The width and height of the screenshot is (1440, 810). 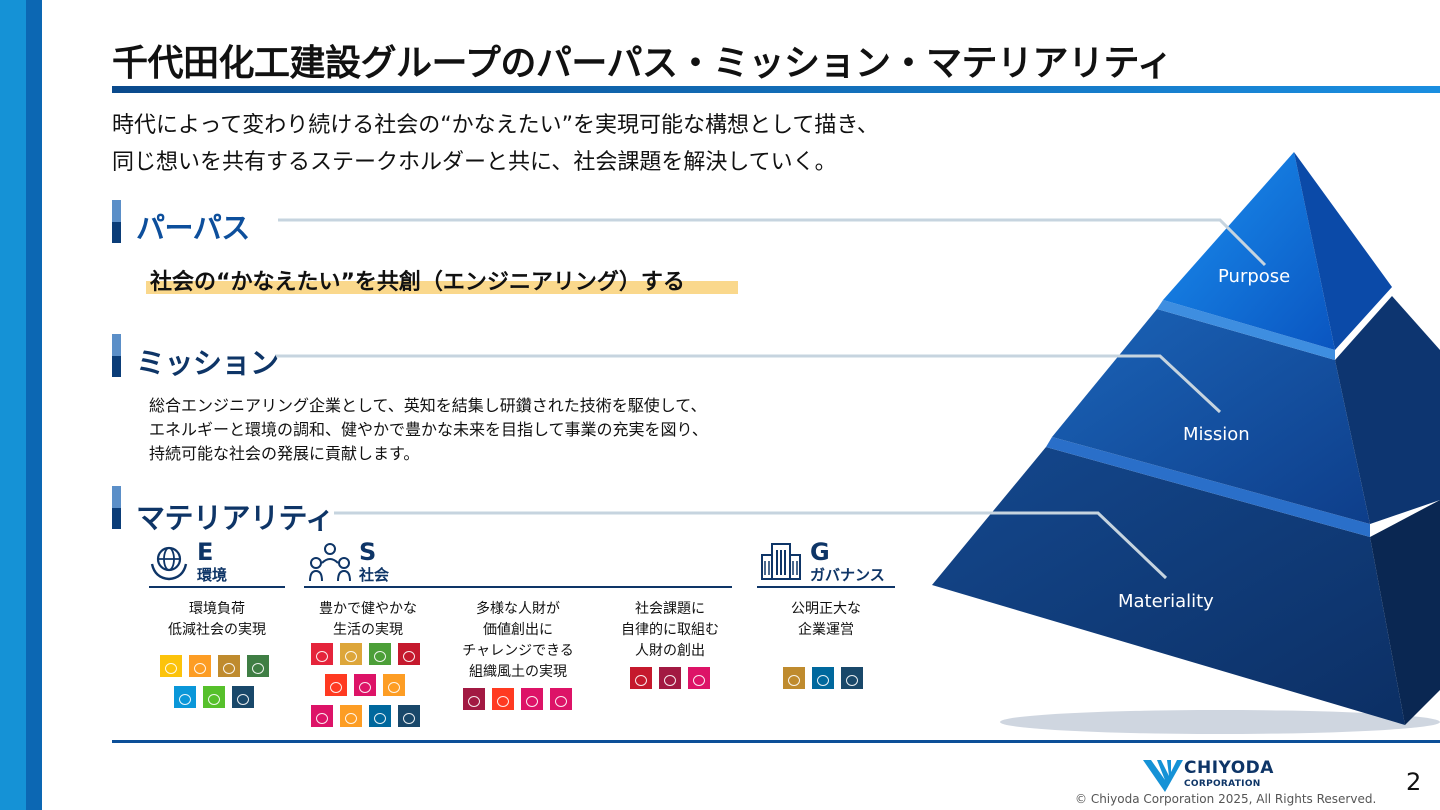 What do you see at coordinates (781, 561) in the screenshot?
I see `building-icon` at bounding box center [781, 561].